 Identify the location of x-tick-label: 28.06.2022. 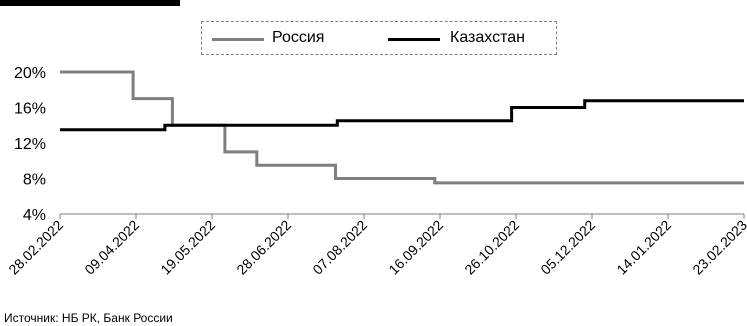
(263, 247).